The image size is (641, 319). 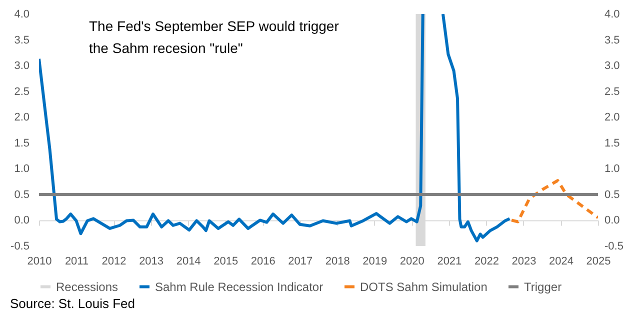 I want to click on y2-tick-label: 1.5, so click(x=612, y=143).